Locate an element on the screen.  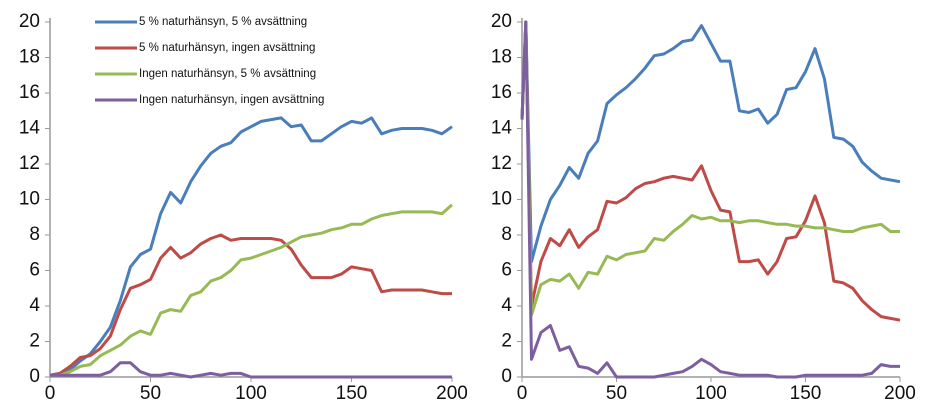
legend-label: Ingen naturhänsyn, ingen avsättning is located at coordinates (231, 100).